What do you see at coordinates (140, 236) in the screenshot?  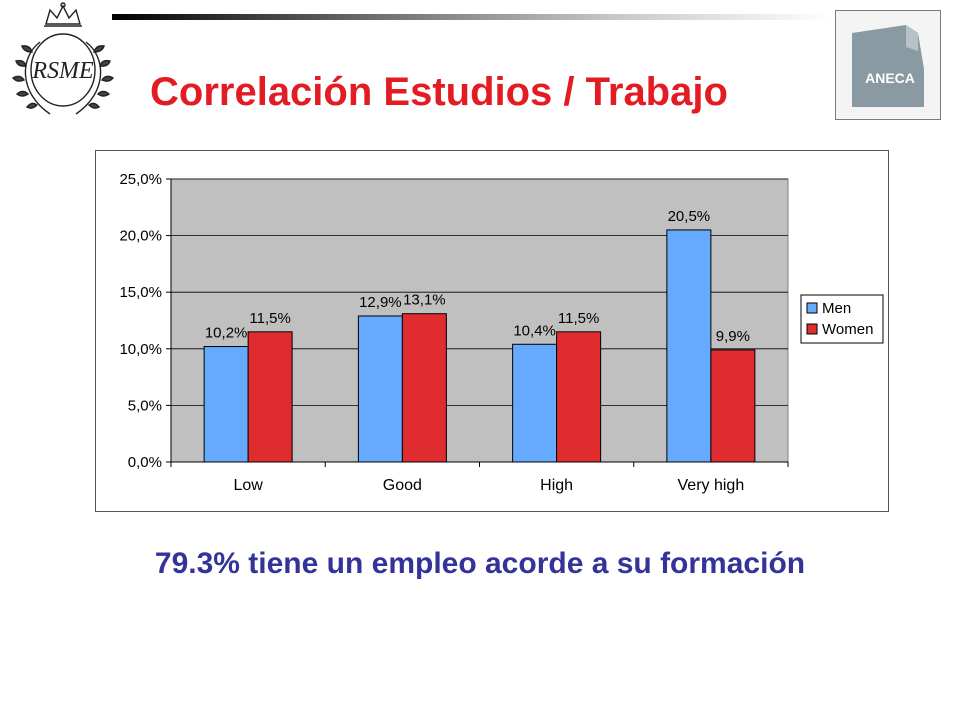 I see `y-tick-label: 20,0%` at bounding box center [140, 236].